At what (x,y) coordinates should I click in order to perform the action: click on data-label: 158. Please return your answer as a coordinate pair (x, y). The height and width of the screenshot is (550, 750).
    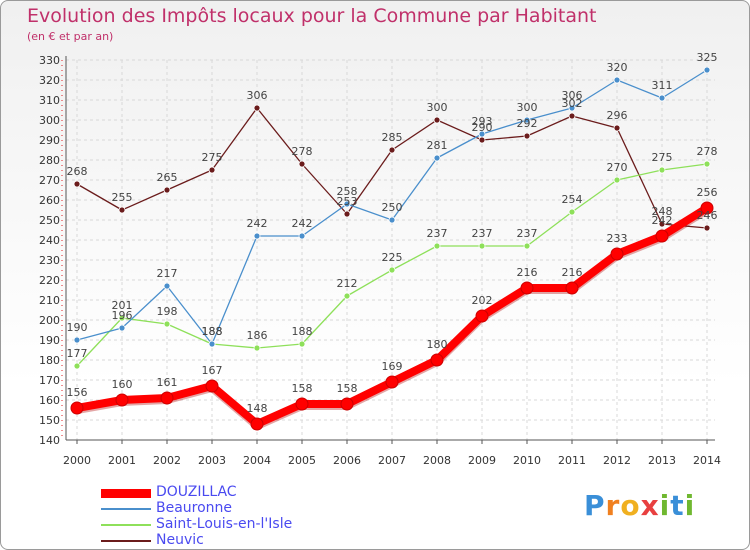
    Looking at the image, I should click on (347, 388).